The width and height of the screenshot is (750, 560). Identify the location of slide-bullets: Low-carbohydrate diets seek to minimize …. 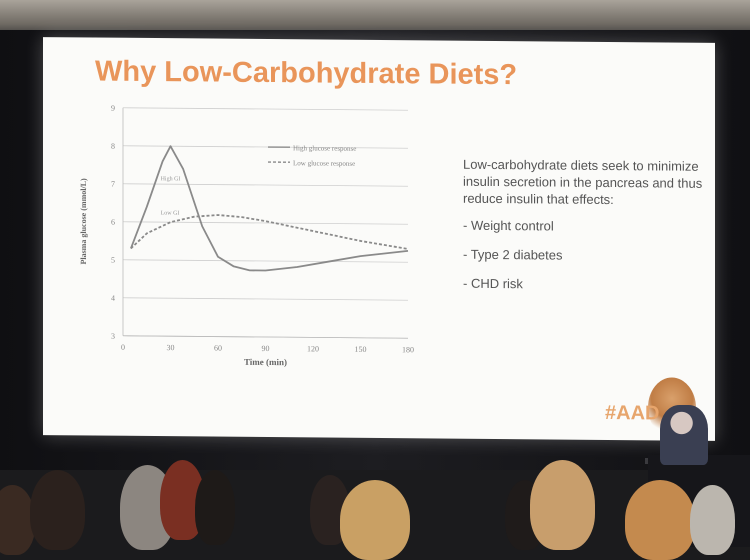
(583, 231).